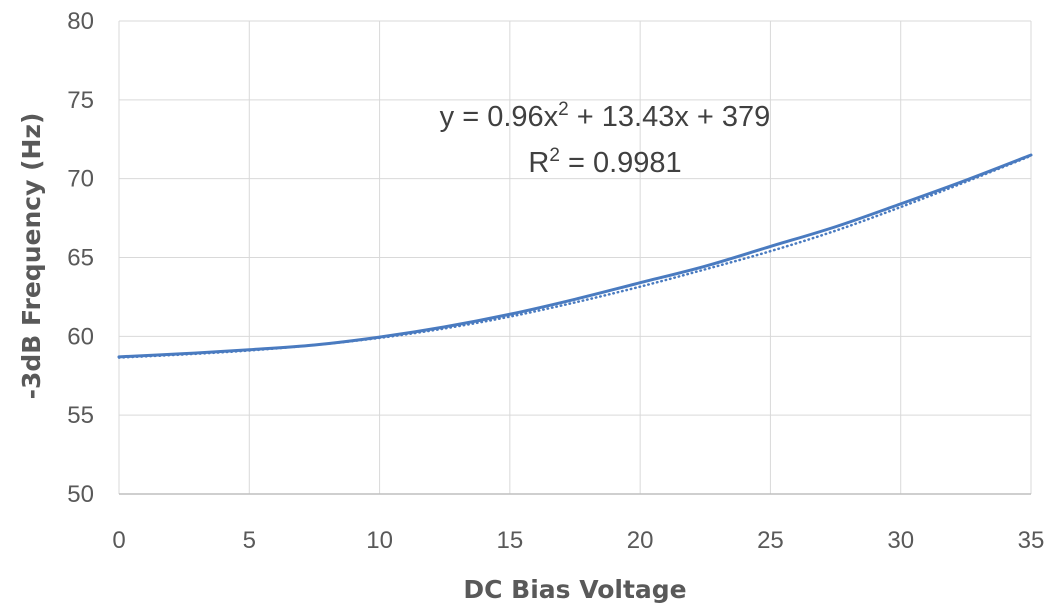 The width and height of the screenshot is (1050, 606). What do you see at coordinates (31, 256) in the screenshot?
I see `y-axis-title: -3dB Frequency (Hz)` at bounding box center [31, 256].